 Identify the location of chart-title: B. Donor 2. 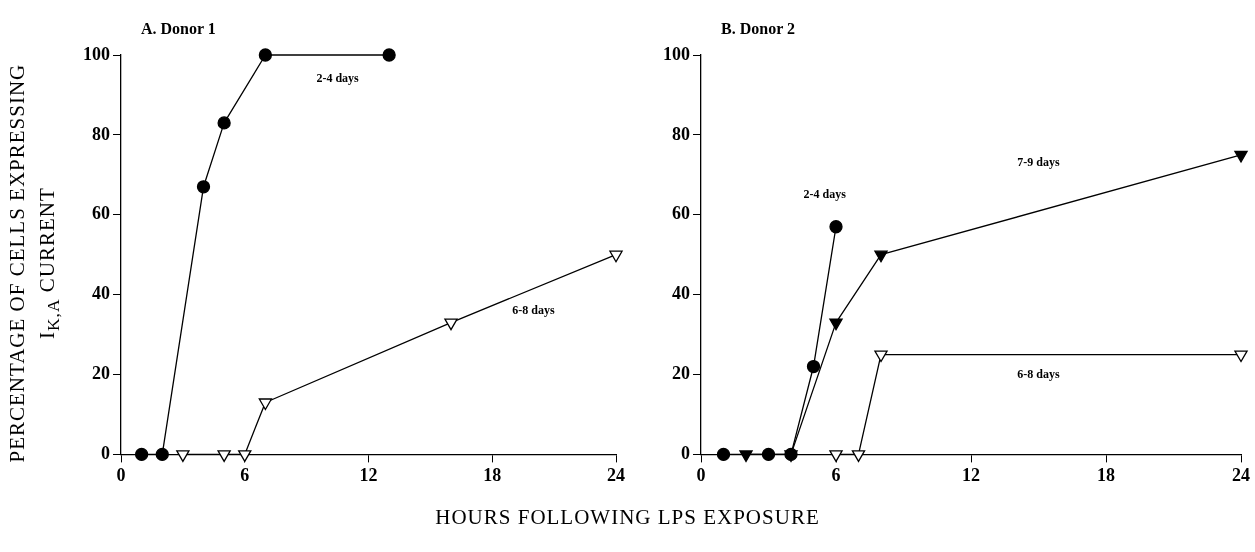
(758, 29).